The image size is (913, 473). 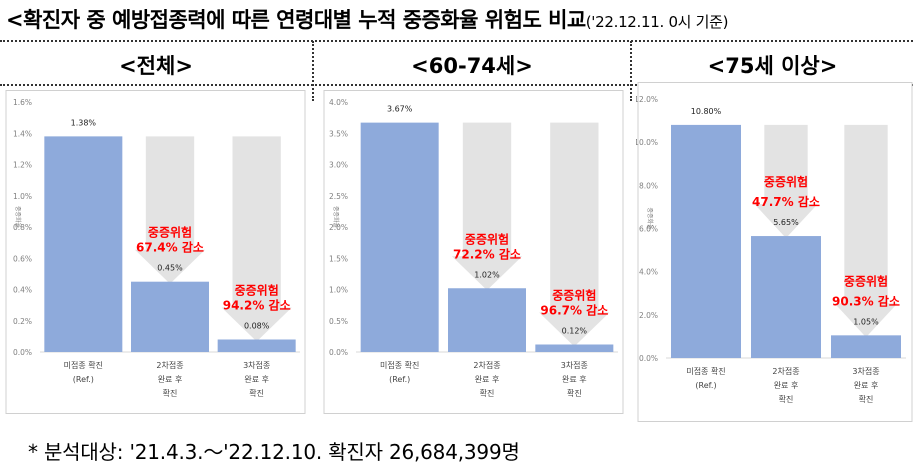 I want to click on title-date: ('22.12.11. 0시 기준), so click(x=657, y=22).